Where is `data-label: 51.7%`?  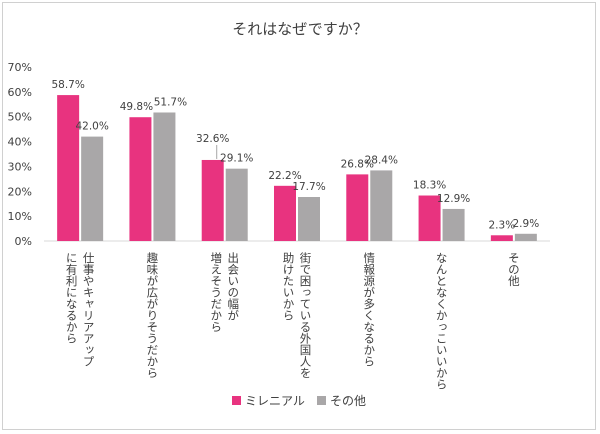
data-label: 51.7% is located at coordinates (170, 102).